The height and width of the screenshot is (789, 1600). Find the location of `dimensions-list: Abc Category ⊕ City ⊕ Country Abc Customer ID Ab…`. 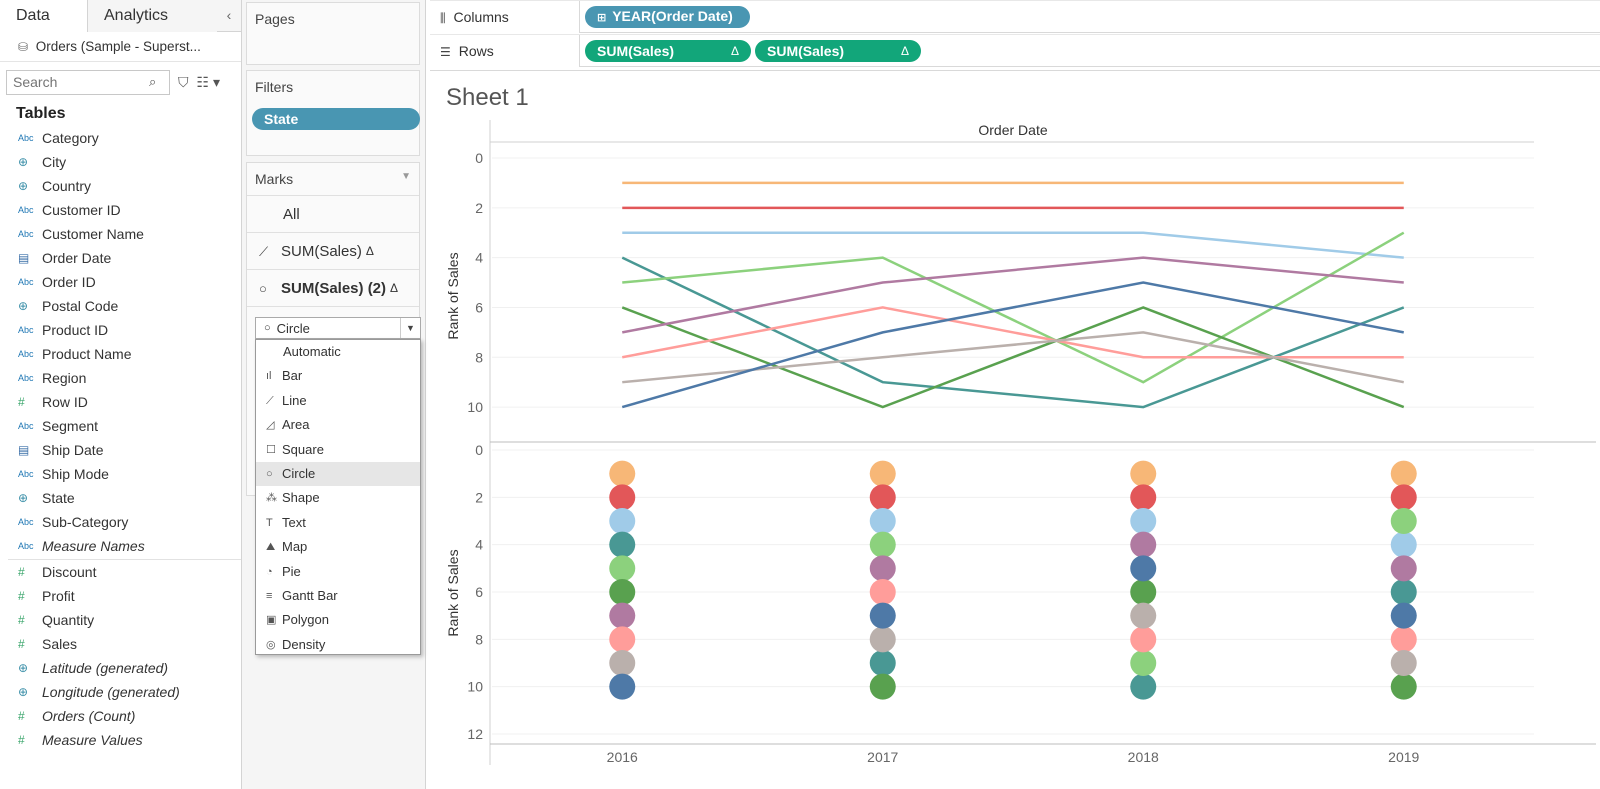

dimensions-list: Abc Category ⊕ City ⊕ Country Abc Customer ID Ab… is located at coordinates (120, 342).